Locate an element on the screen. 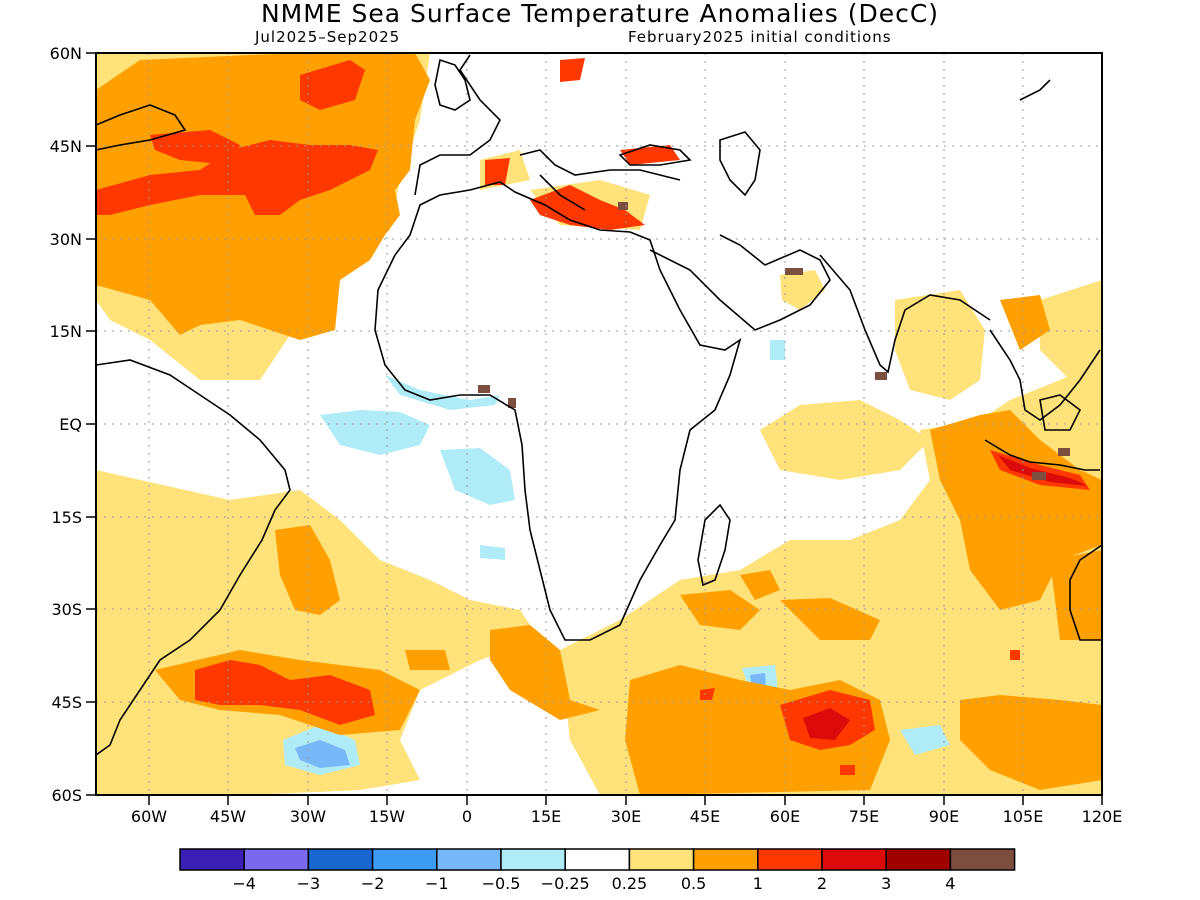 The height and width of the screenshot is (900, 1200). arabia-coastline is located at coordinates (740, 282).